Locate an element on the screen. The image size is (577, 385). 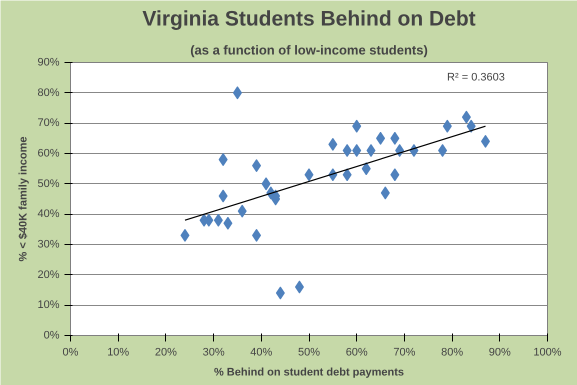
x-tick-label: 60% is located at coordinates (357, 352).